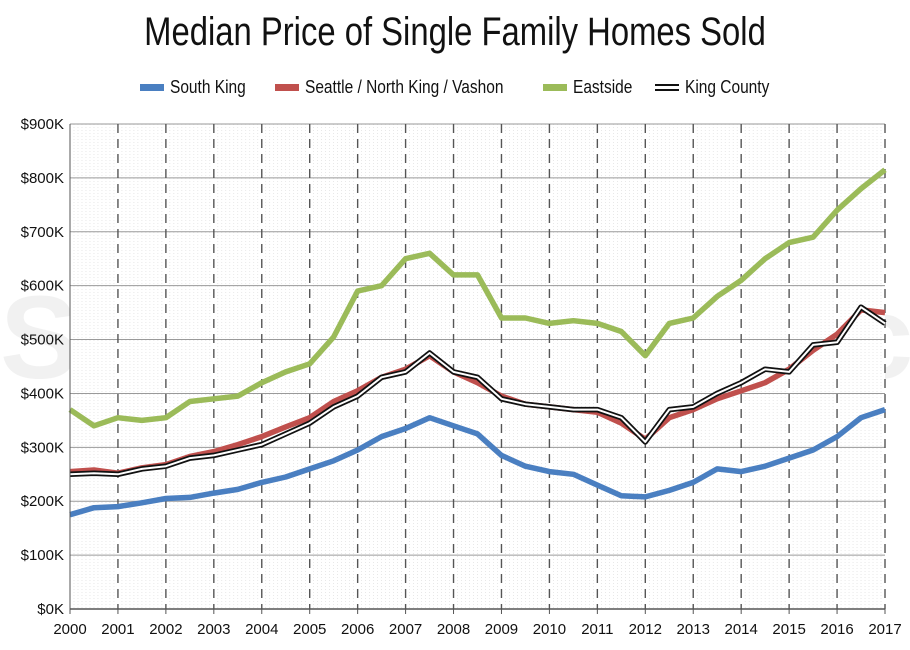 The image size is (910, 650). Describe the element at coordinates (165, 629) in the screenshot. I see `x-tick-label: 2002` at that location.